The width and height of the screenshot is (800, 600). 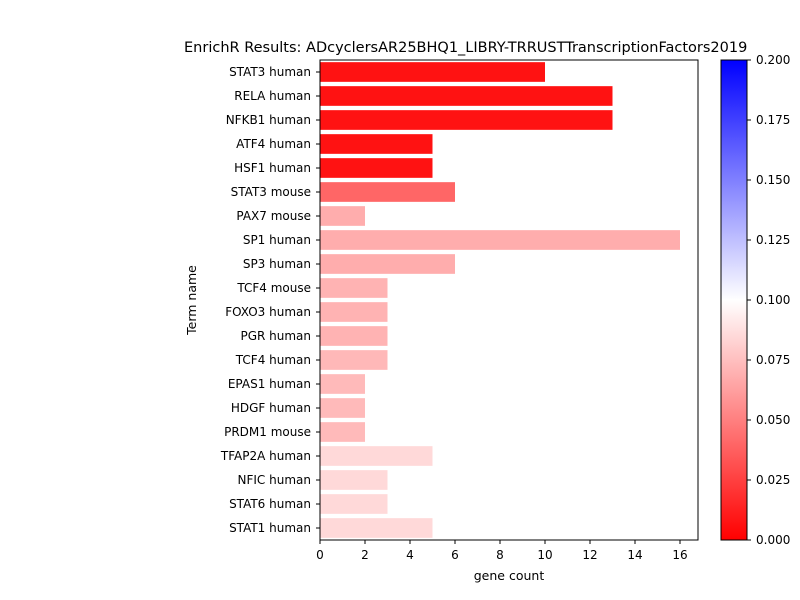 What do you see at coordinates (773, 240) in the screenshot?
I see `colorbar-tick-label: 0.125` at bounding box center [773, 240].